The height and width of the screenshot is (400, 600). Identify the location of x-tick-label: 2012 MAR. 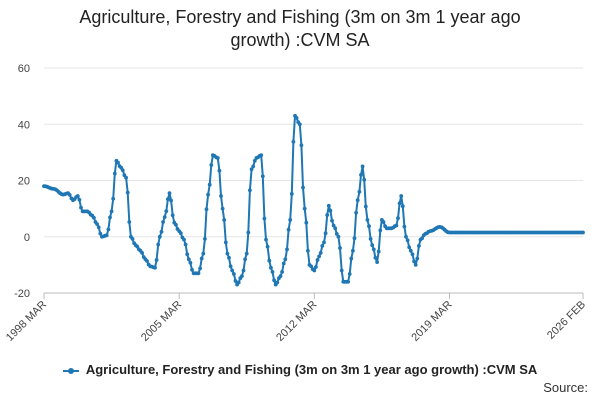
(296, 321).